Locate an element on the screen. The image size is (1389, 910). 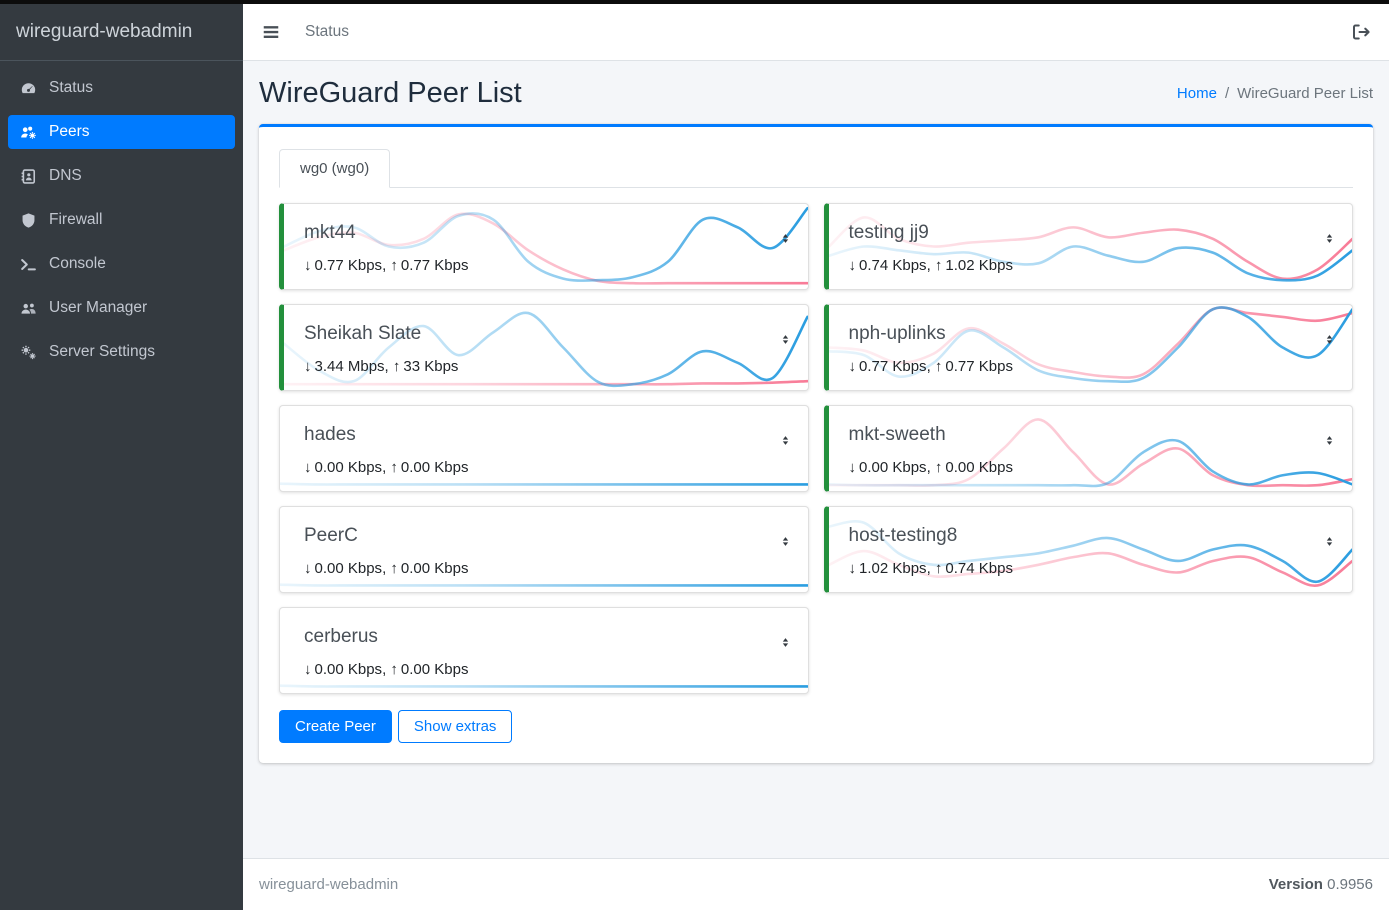
upload-rate: 33 Kbps is located at coordinates (431, 366).